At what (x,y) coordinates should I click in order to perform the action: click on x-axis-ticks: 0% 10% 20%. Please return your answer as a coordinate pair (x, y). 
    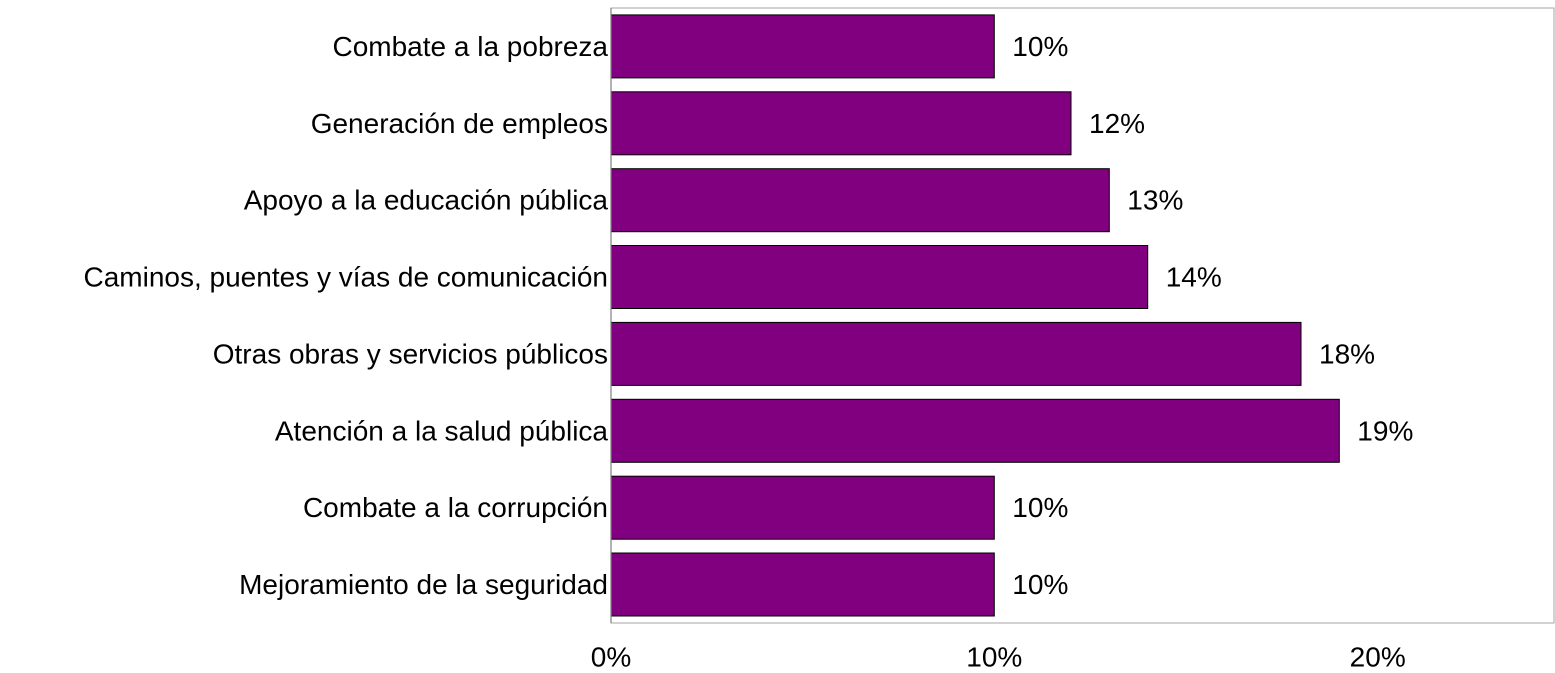
    Looking at the image, I should click on (998, 657).